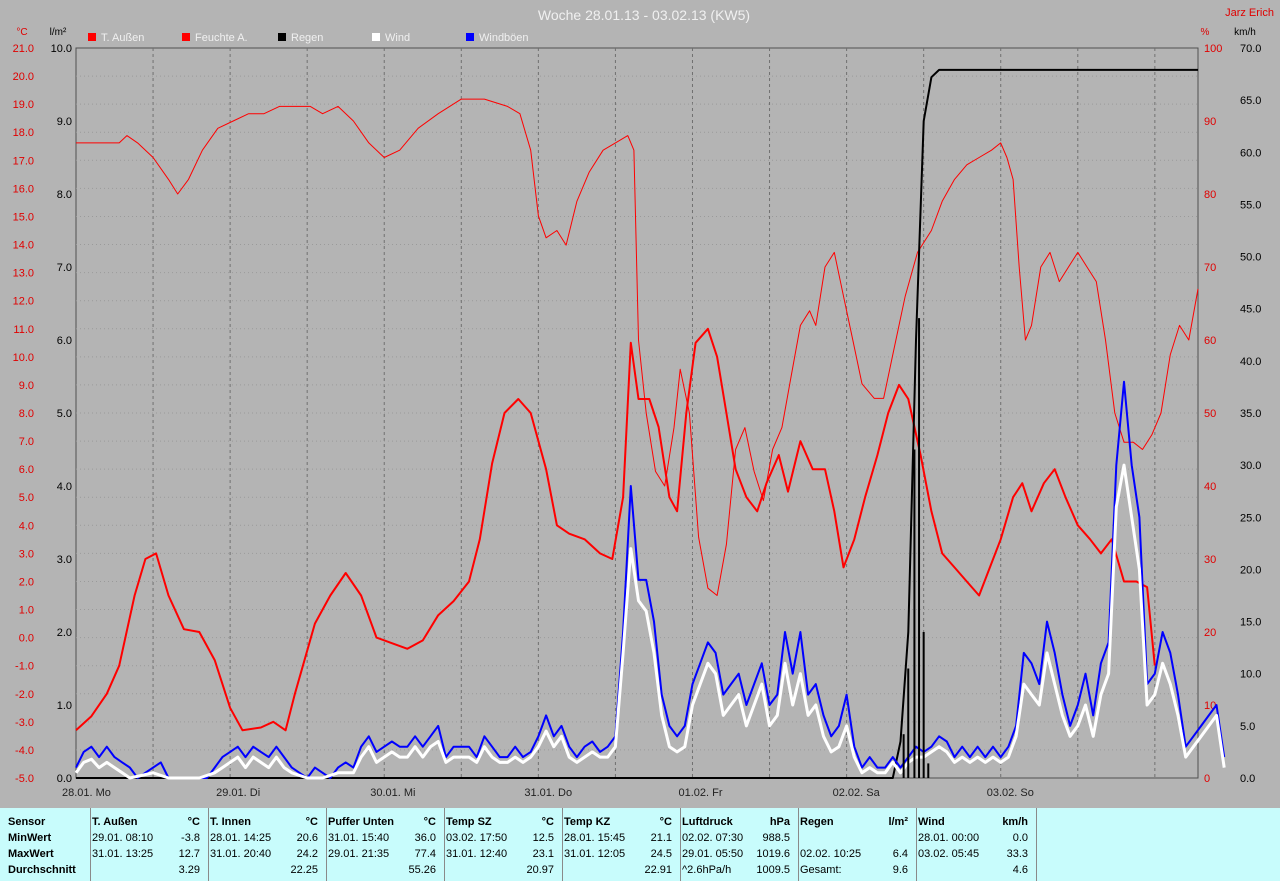  Describe the element at coordinates (58, 32) in the screenshot. I see `axis-unit-label: l/m²` at that location.